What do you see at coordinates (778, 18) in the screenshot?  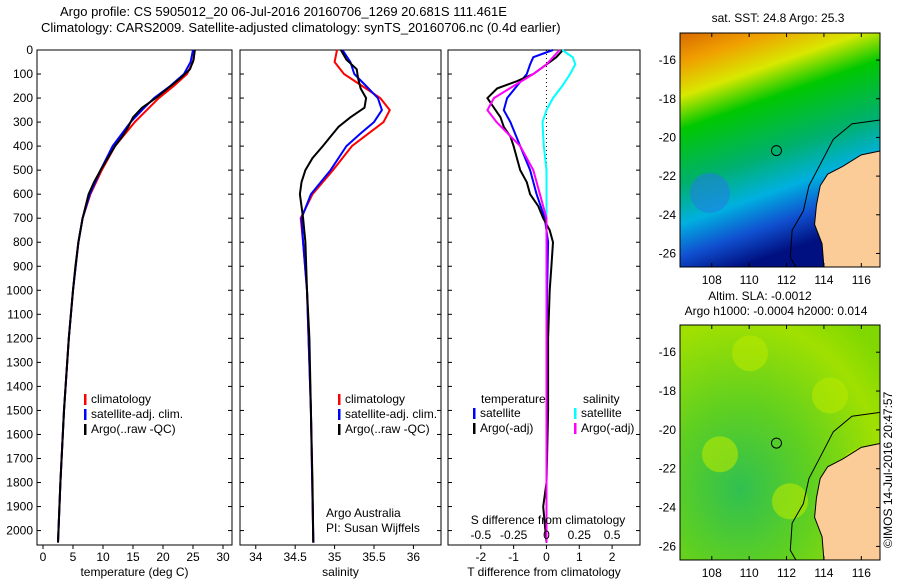 I see `sst-map-title: sat. SST: 24.8 Argo: 25.3` at bounding box center [778, 18].